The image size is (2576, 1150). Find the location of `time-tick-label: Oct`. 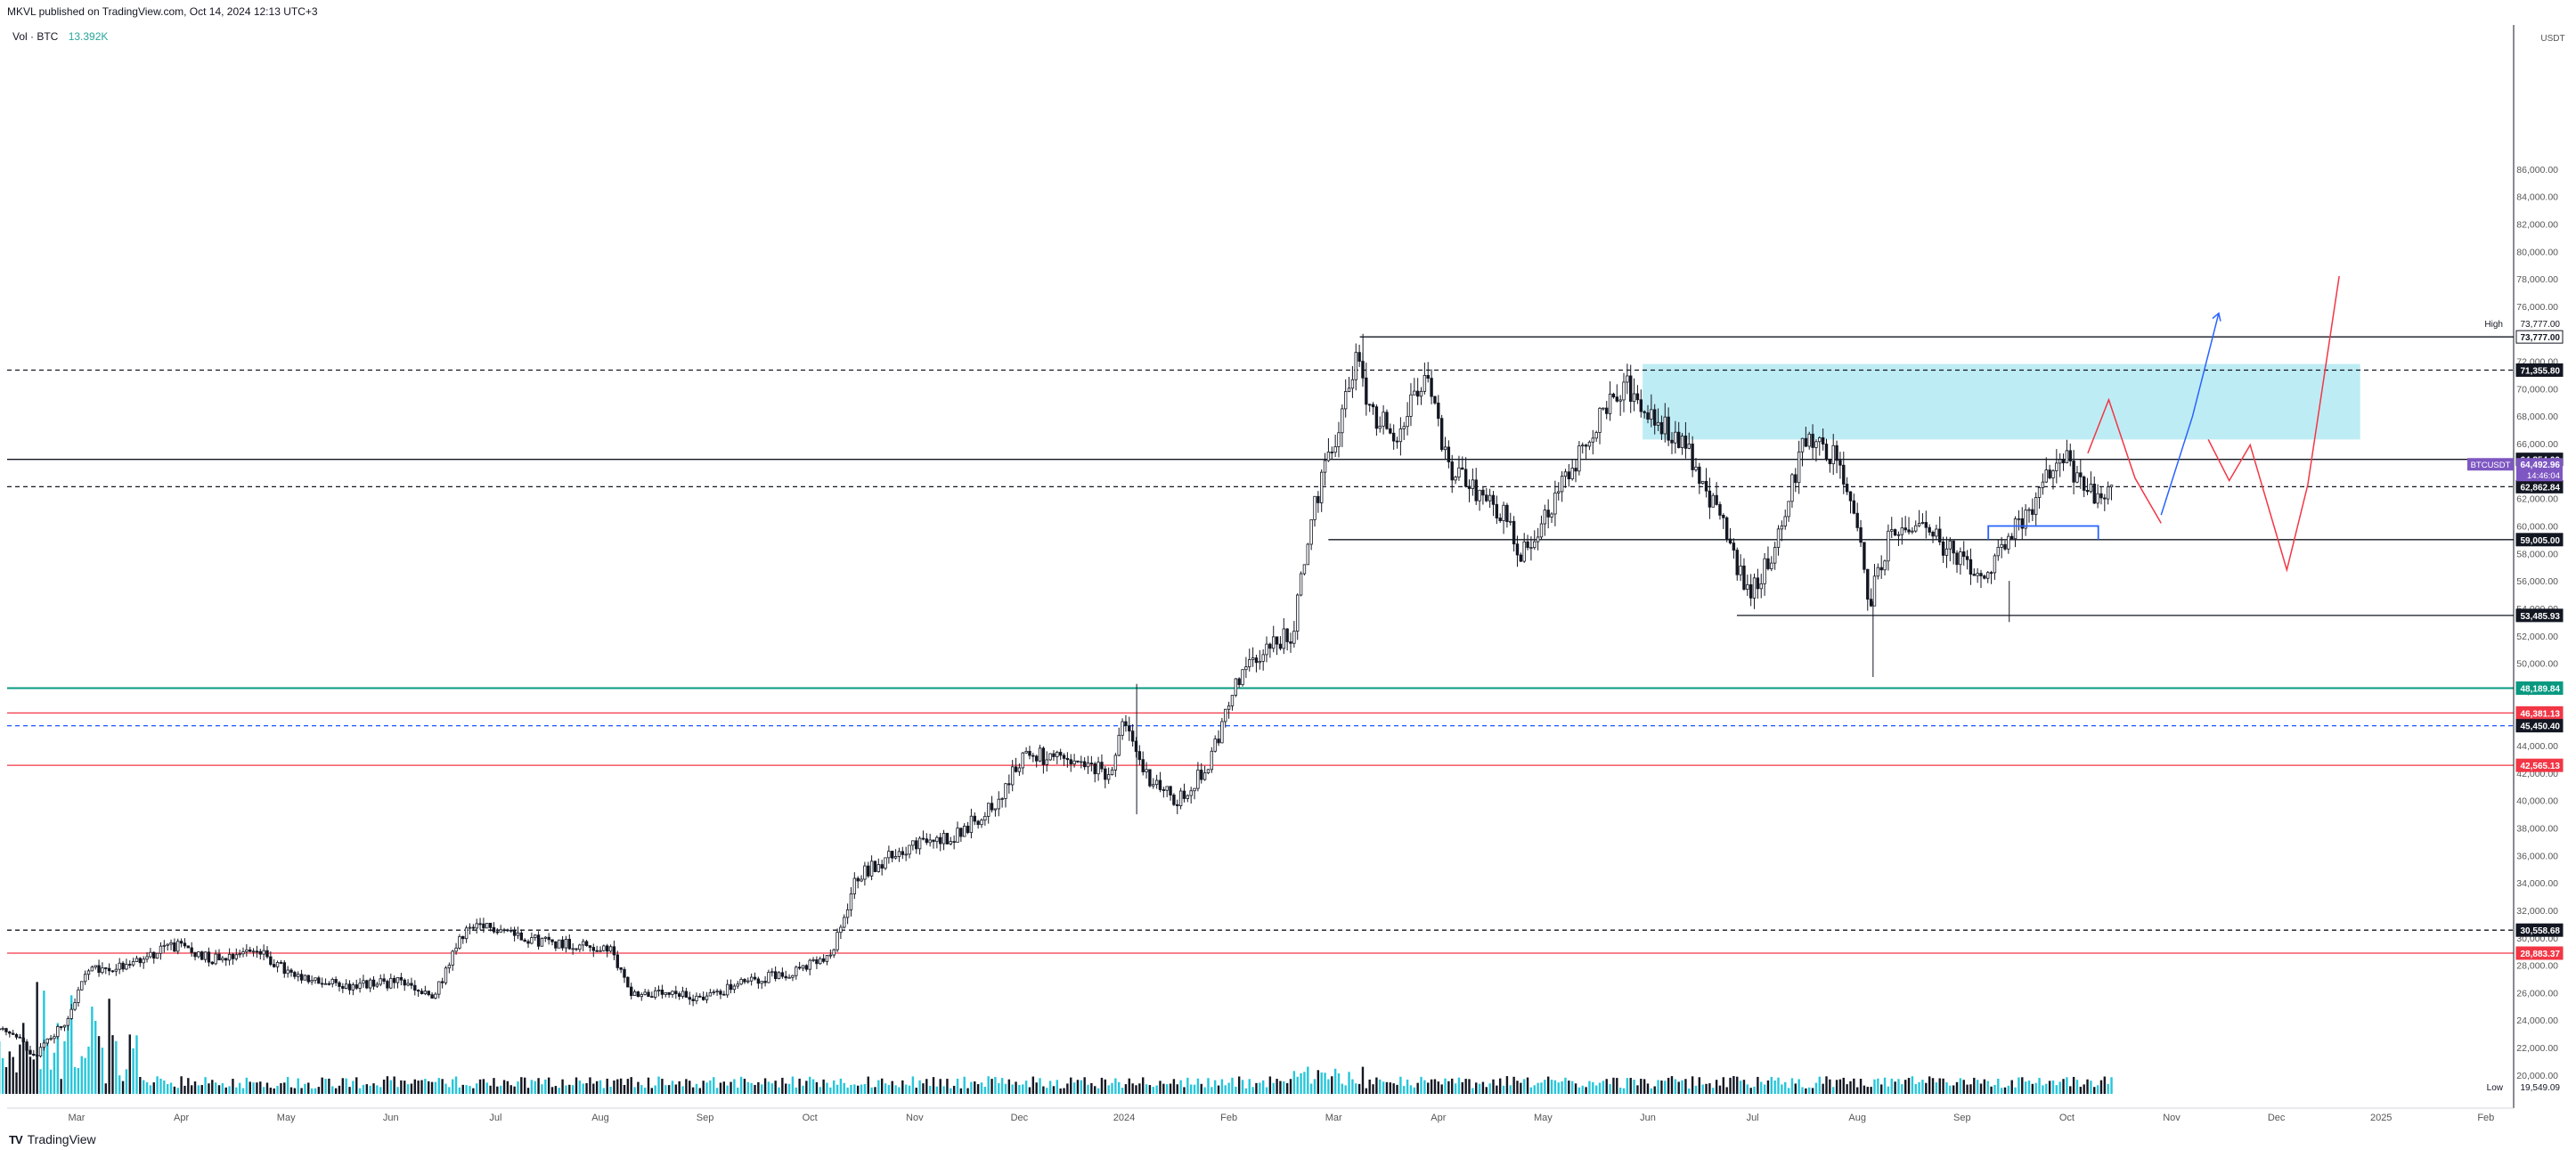

time-tick-label: Oct is located at coordinates (2067, 1118).